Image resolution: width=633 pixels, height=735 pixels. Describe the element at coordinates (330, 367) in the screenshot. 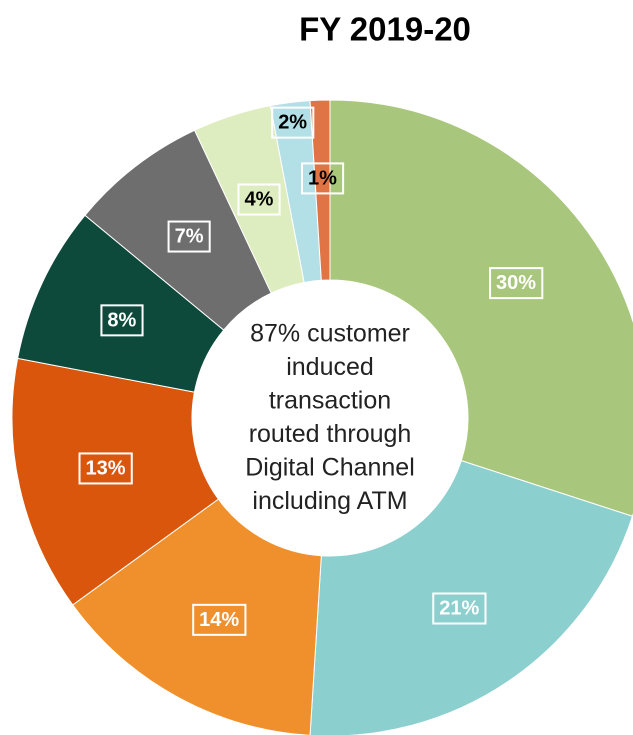

I see `center-text: induced` at that location.